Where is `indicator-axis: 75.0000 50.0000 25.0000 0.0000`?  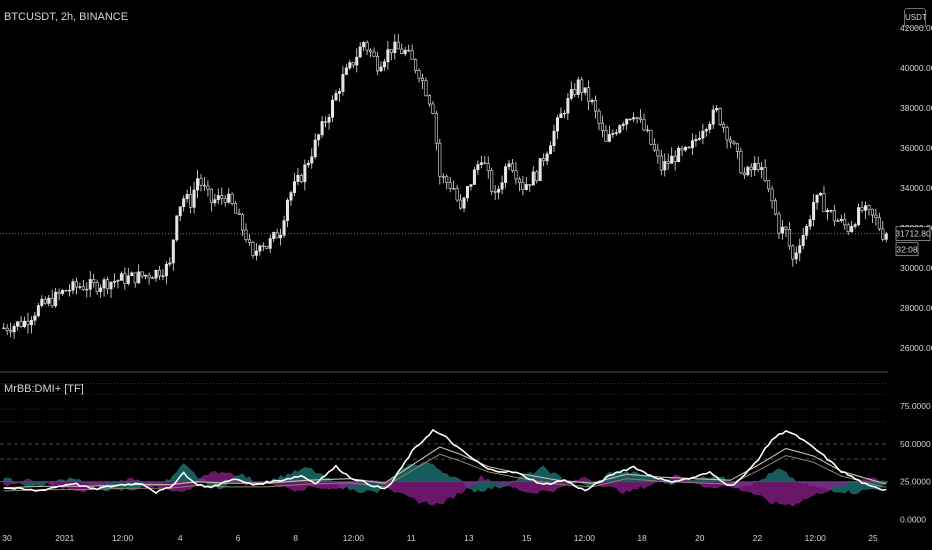 indicator-axis: 75.0000 50.0000 25.0000 0.0000 is located at coordinates (915, 462).